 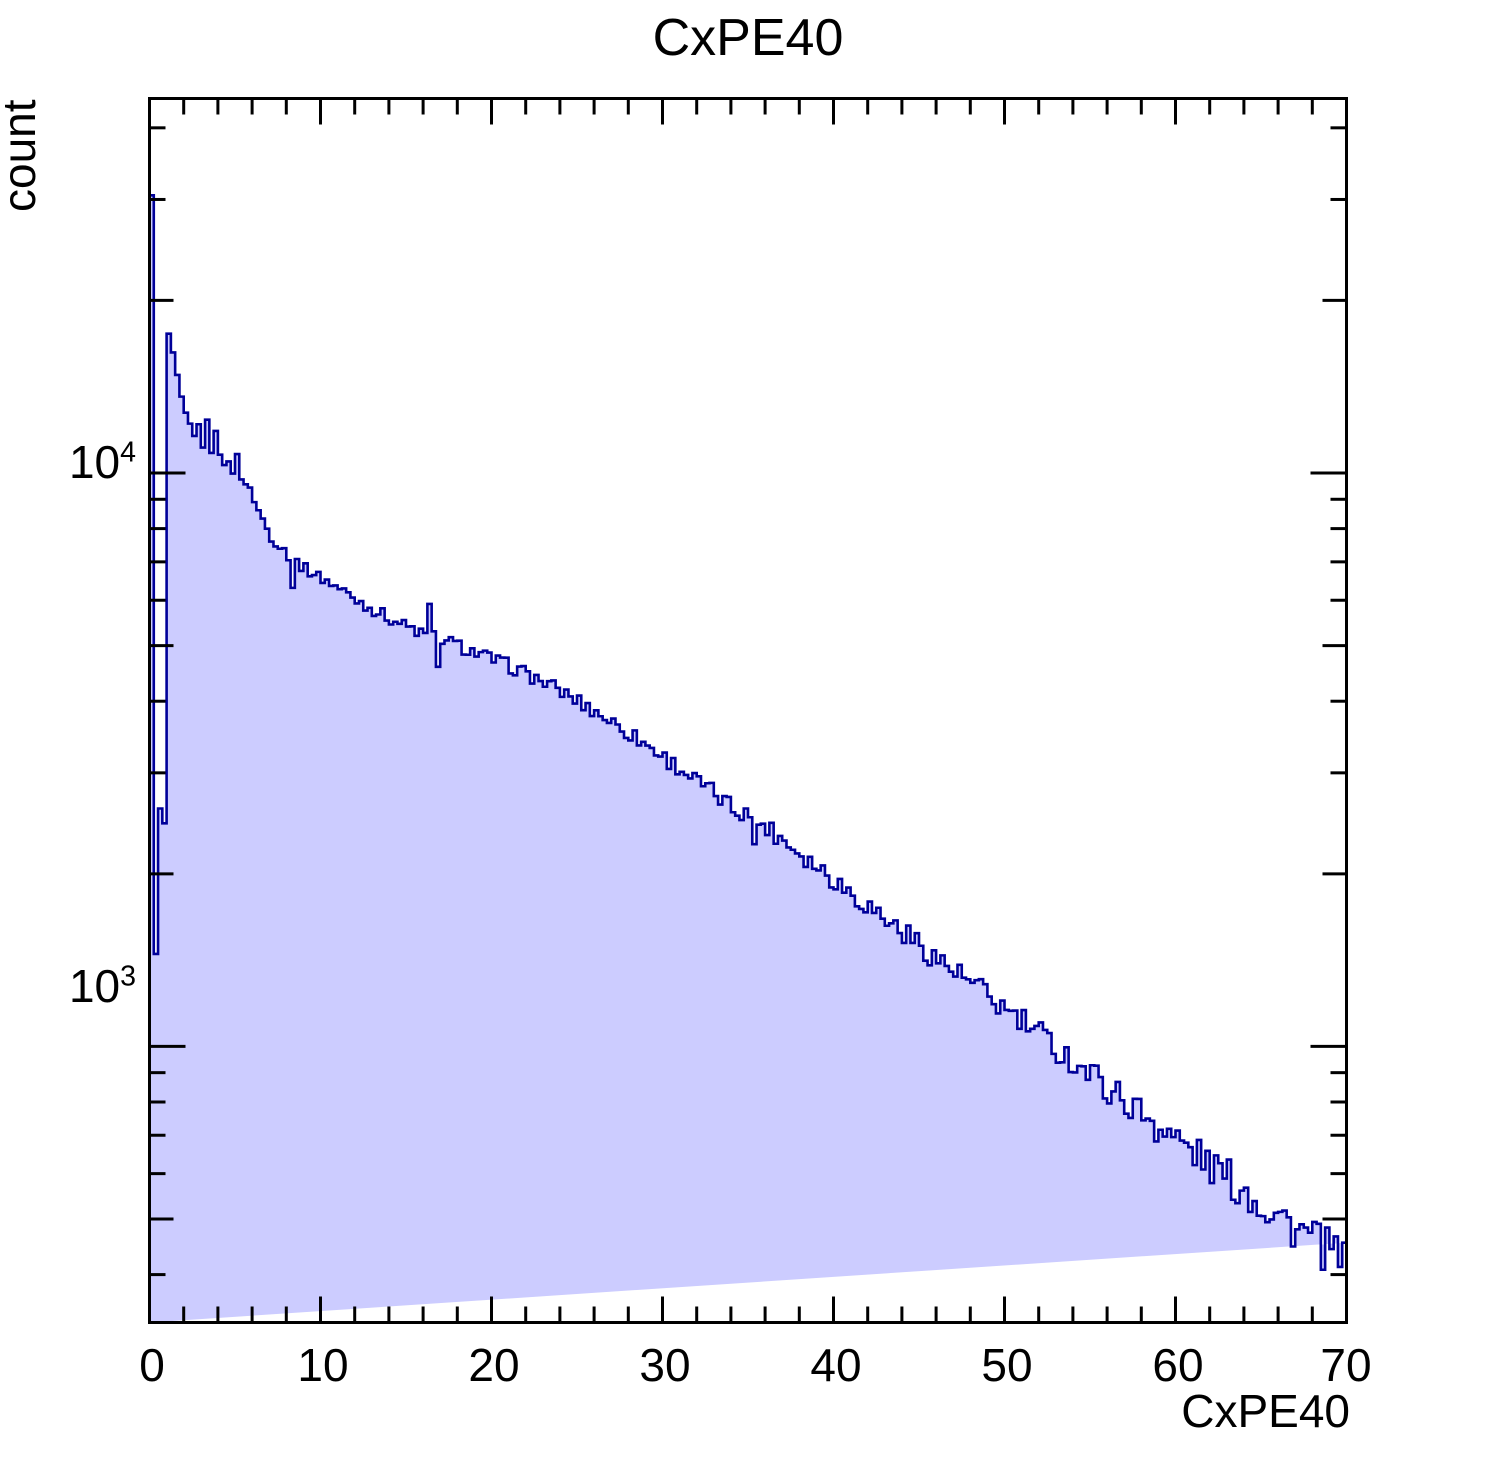 I want to click on x-tick-label-50: 50, so click(x=1007, y=1365).